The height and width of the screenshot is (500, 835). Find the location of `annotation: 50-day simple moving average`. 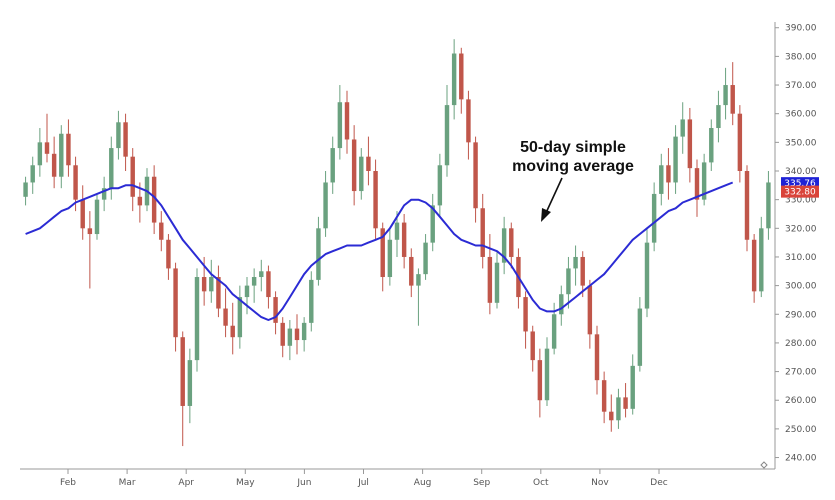

annotation: 50-day simple moving average is located at coordinates (573, 180).